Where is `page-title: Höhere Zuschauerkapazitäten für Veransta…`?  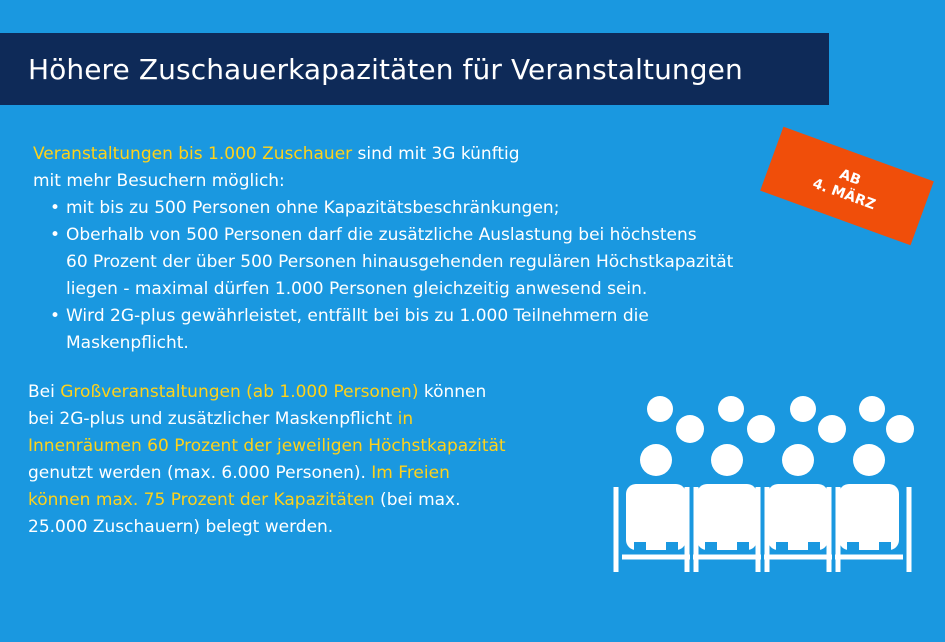
page-title: Höhere Zuschauerkapazitäten für Veransta… is located at coordinates (385, 69).